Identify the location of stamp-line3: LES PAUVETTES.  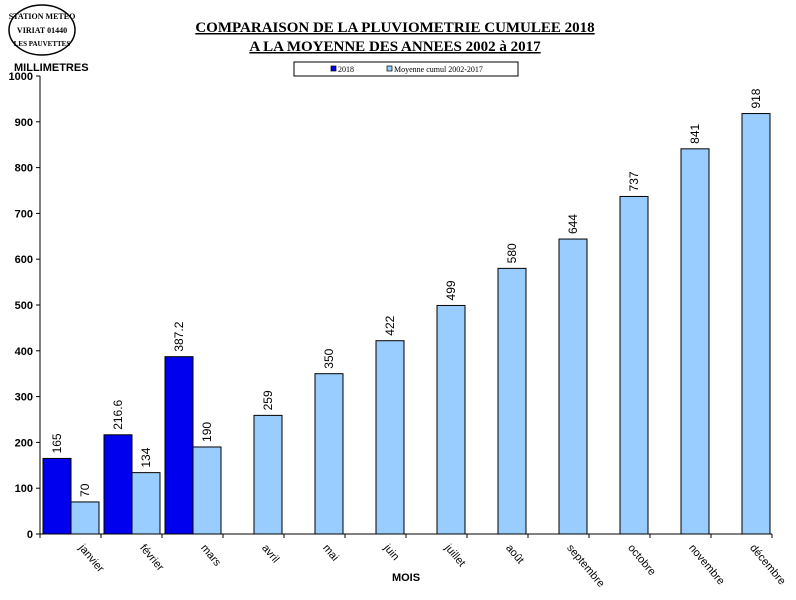
(42, 44).